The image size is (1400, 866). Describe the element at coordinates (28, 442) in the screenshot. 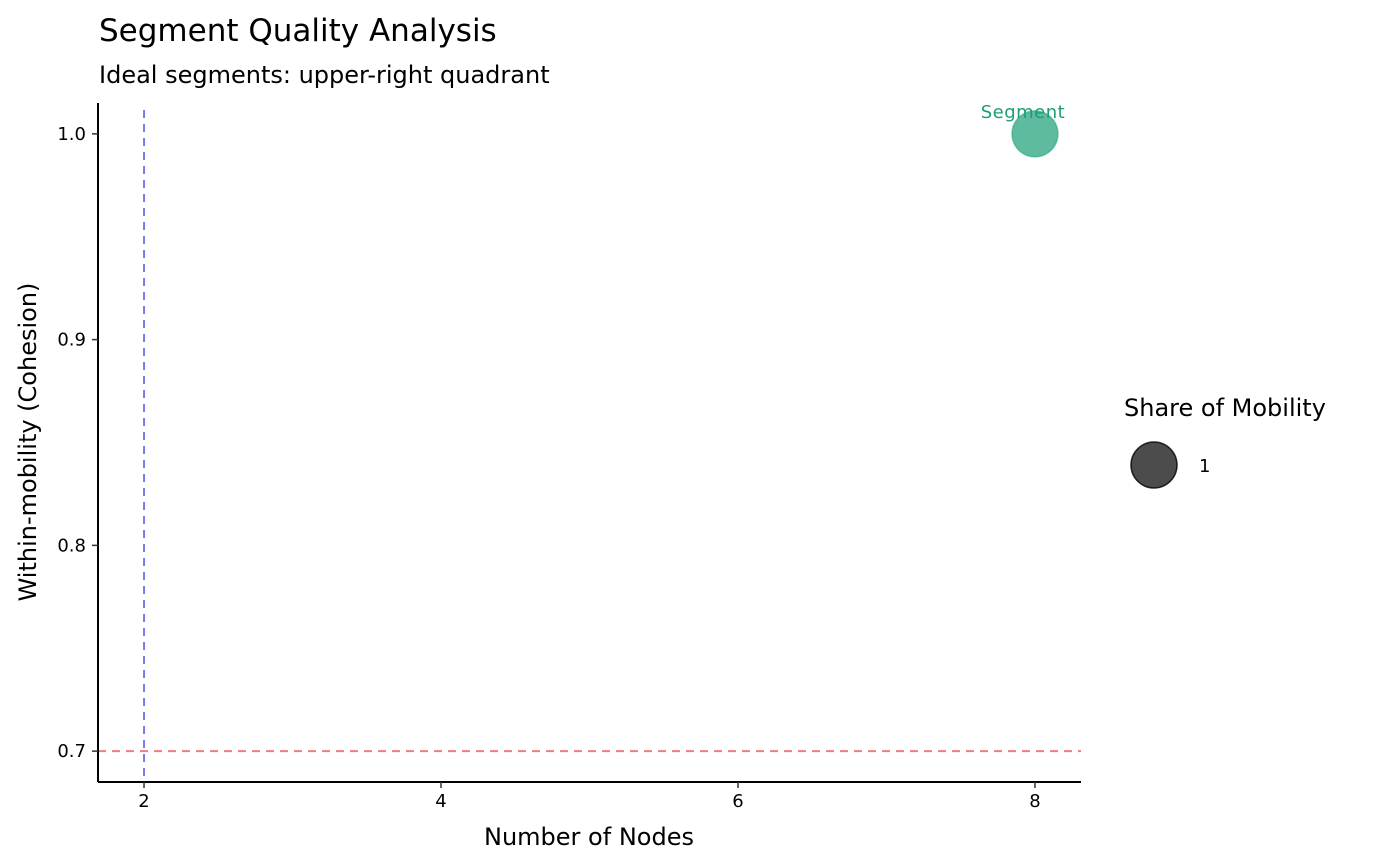

I see `y-axis-title: Within-mobility (Cohesion)` at that location.